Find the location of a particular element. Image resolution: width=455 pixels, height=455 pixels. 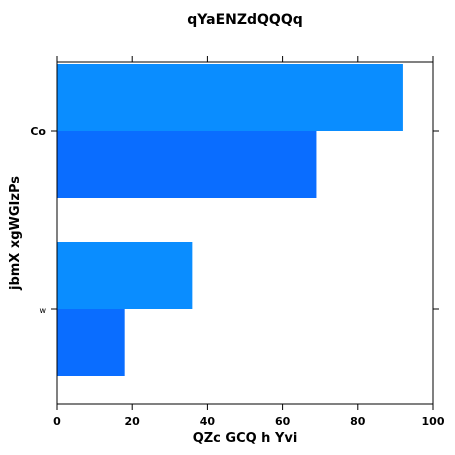

x-tick-label-20: 20 is located at coordinates (133, 421).